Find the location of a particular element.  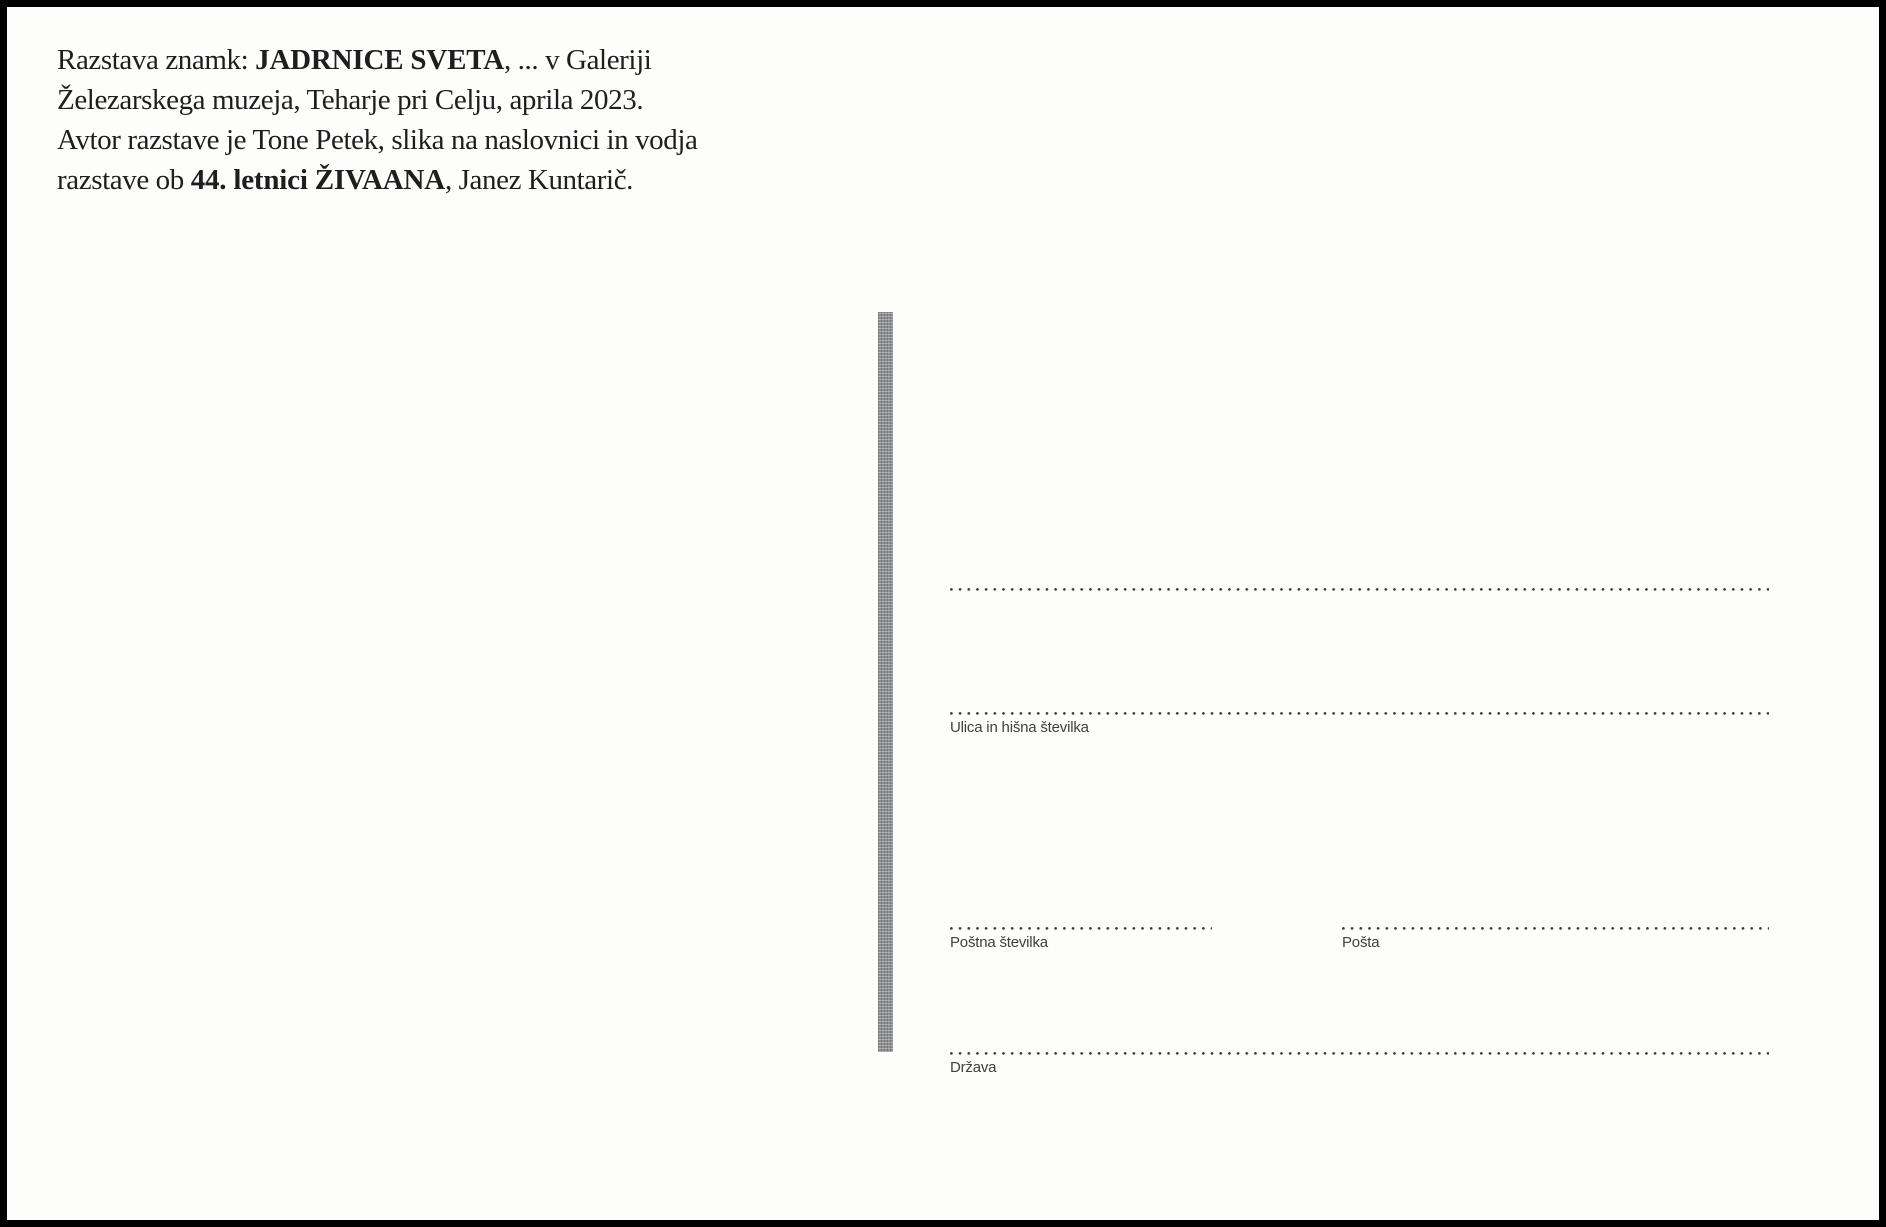

postal-code-field: Poštna številka is located at coordinates (1081, 939).